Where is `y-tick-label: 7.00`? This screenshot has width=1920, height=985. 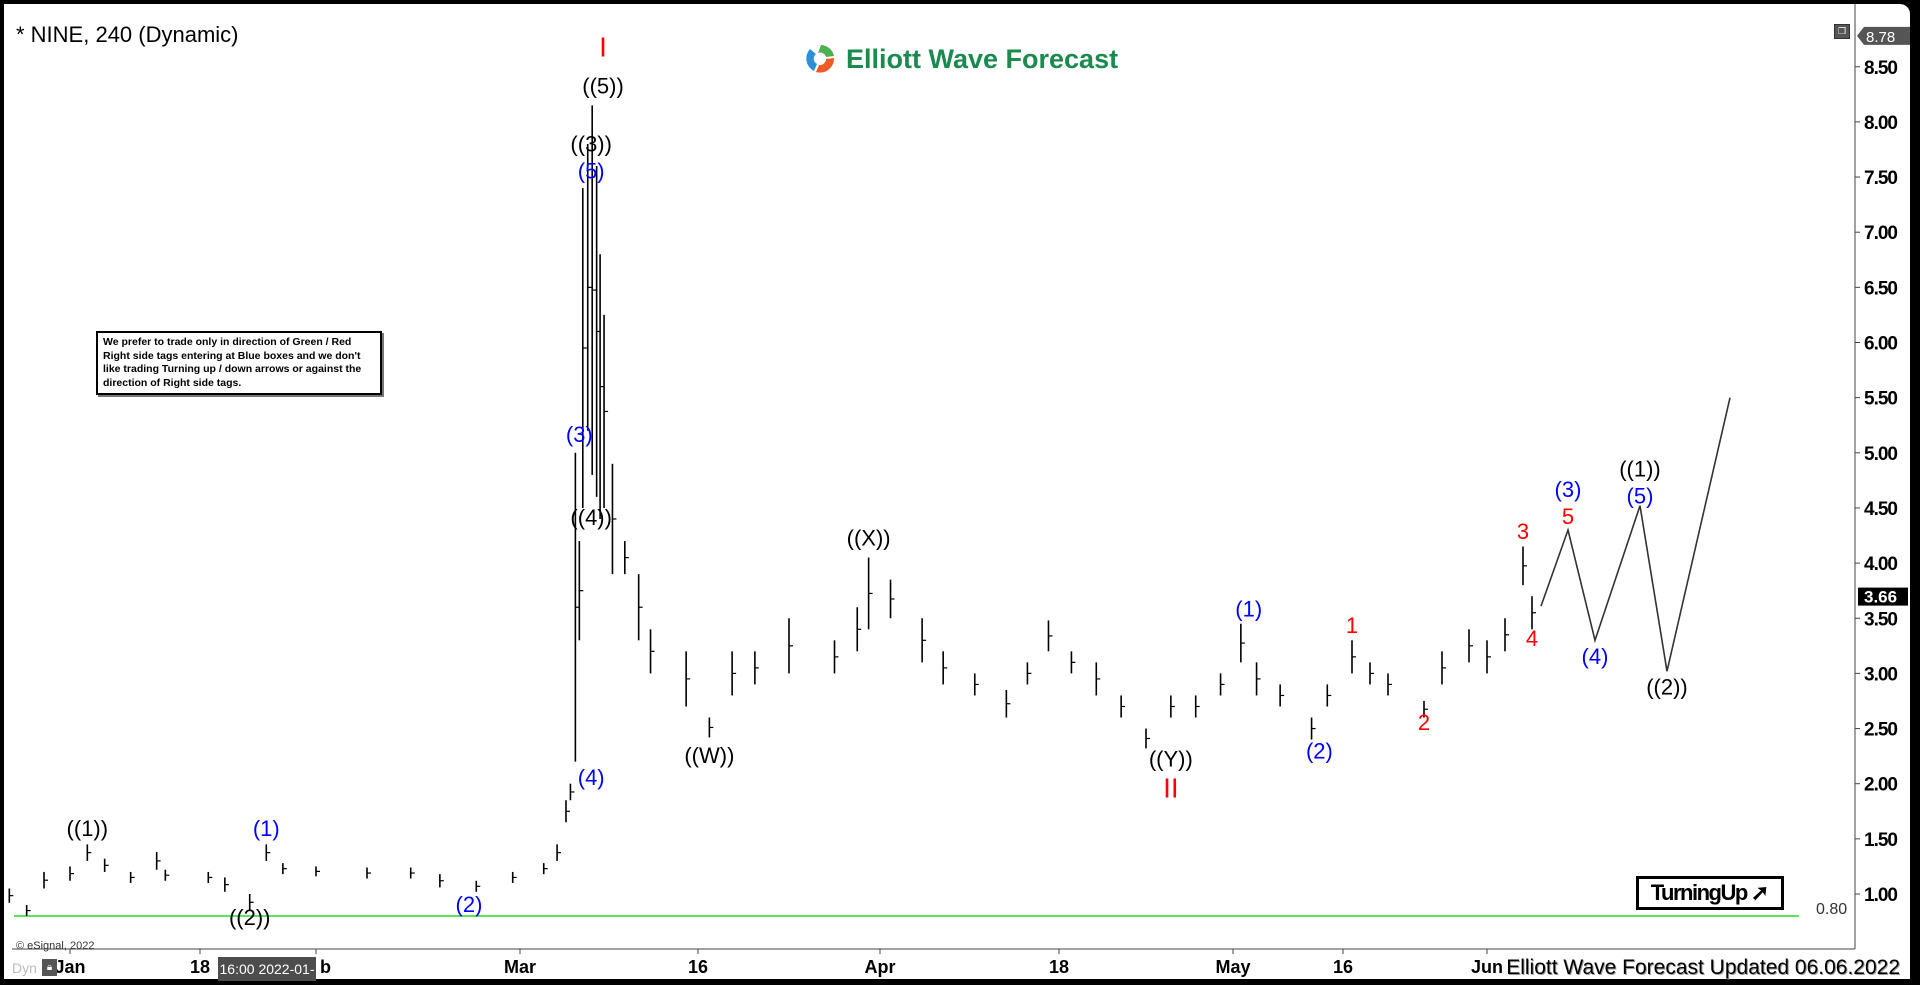 y-tick-label: 7.00 is located at coordinates (1880, 233).